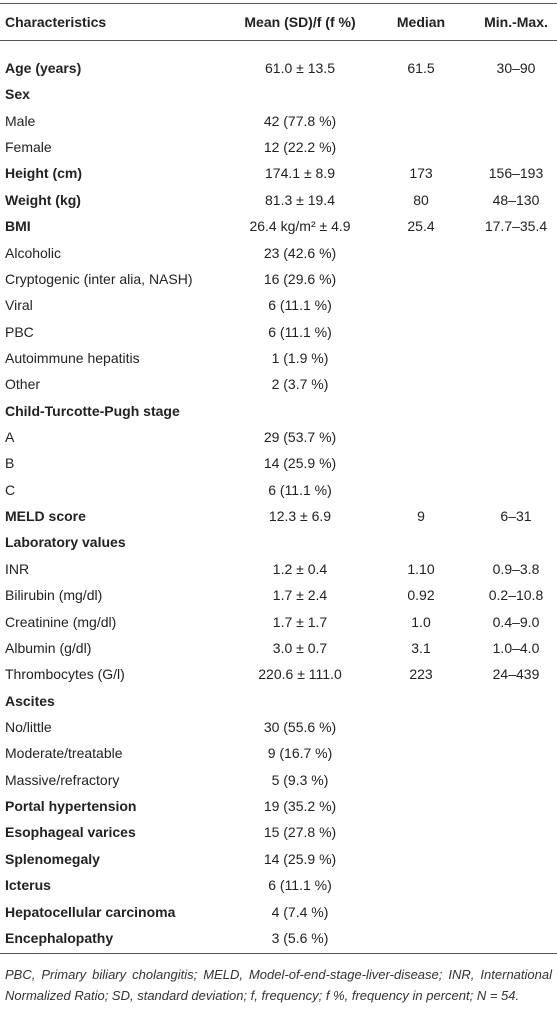 Image resolution: width=557 pixels, height=1027 pixels. What do you see at coordinates (300, 568) in the screenshot?
I see `table-cell: 1.2 ± 0.4` at bounding box center [300, 568].